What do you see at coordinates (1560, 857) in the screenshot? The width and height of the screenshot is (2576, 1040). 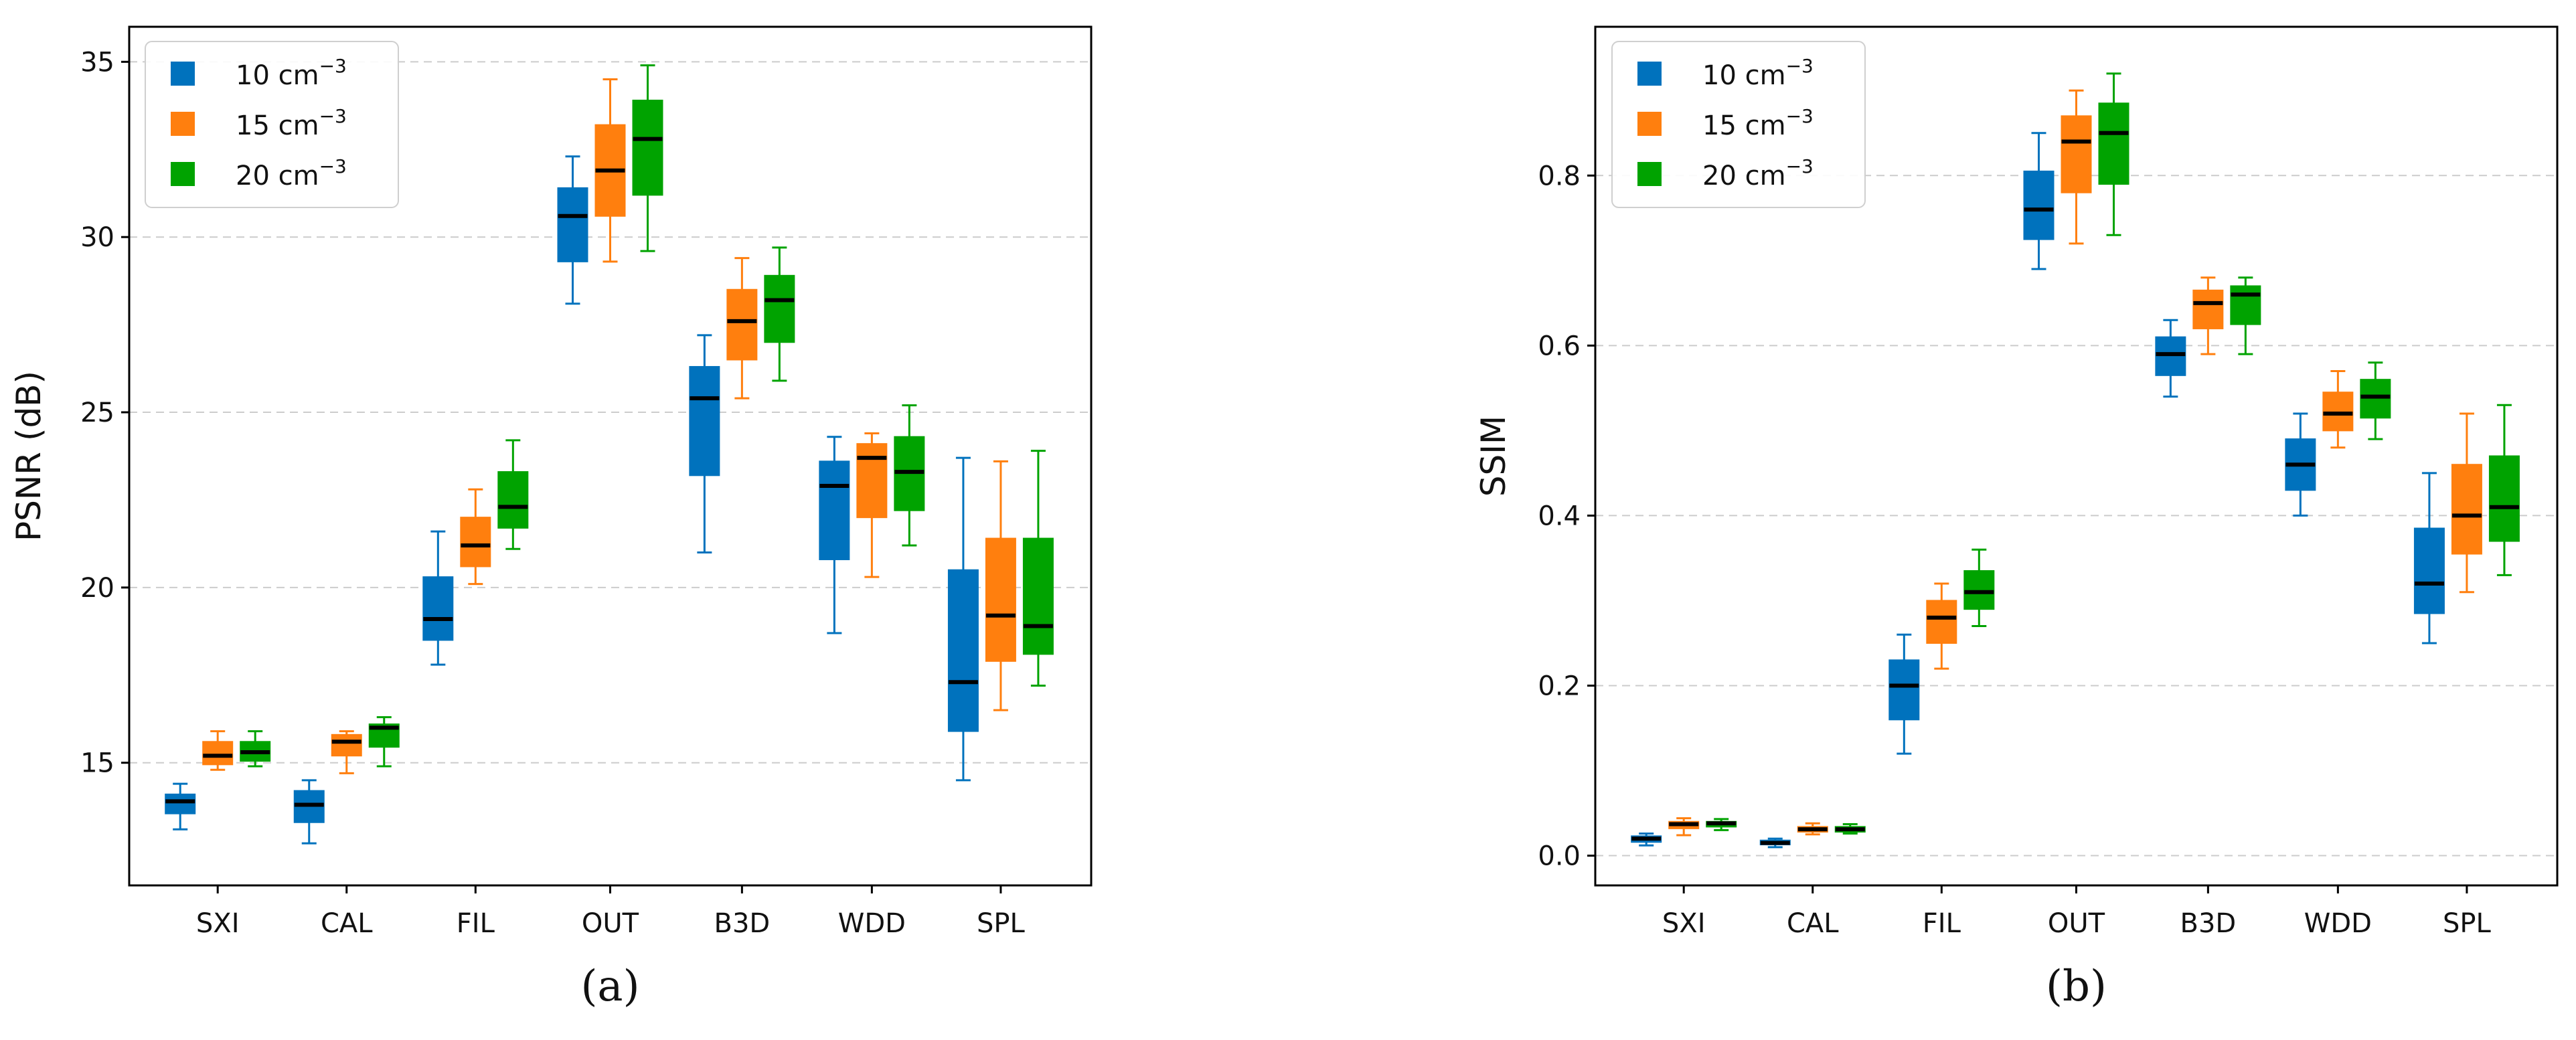 I see `y-tick-label: 0.0` at bounding box center [1560, 857].